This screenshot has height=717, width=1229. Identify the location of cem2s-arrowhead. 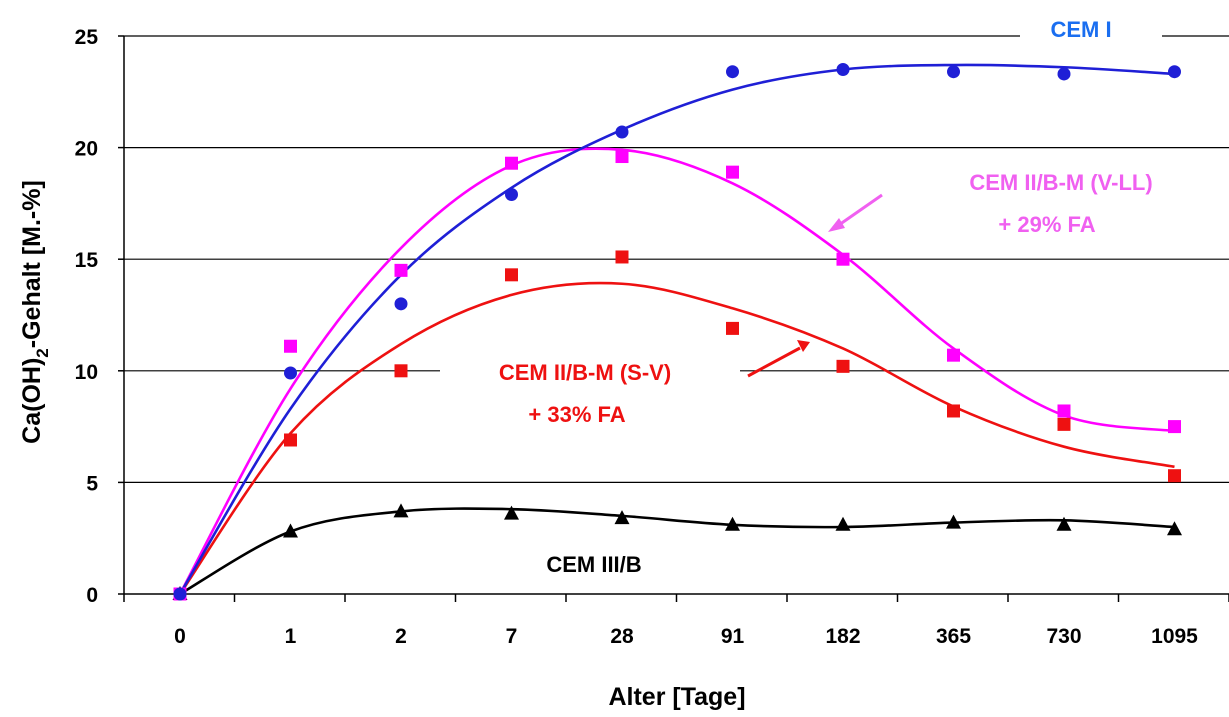
(803, 346).